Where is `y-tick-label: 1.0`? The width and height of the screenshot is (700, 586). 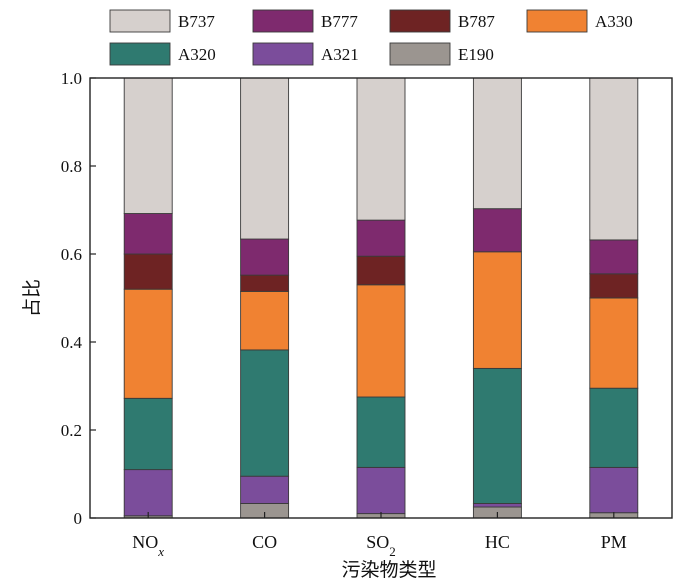
y-tick-label: 1.0 is located at coordinates (71, 78).